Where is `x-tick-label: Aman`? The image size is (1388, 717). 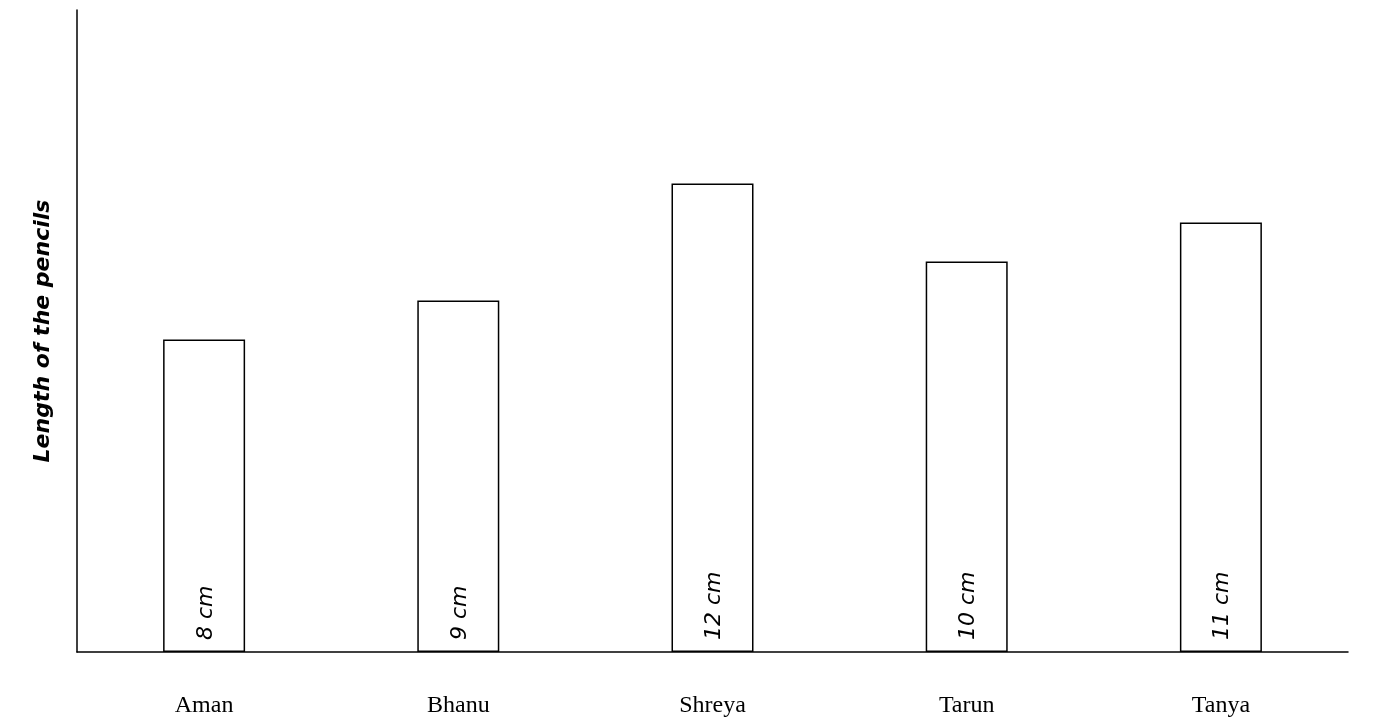
x-tick-label: Aman is located at coordinates (204, 704).